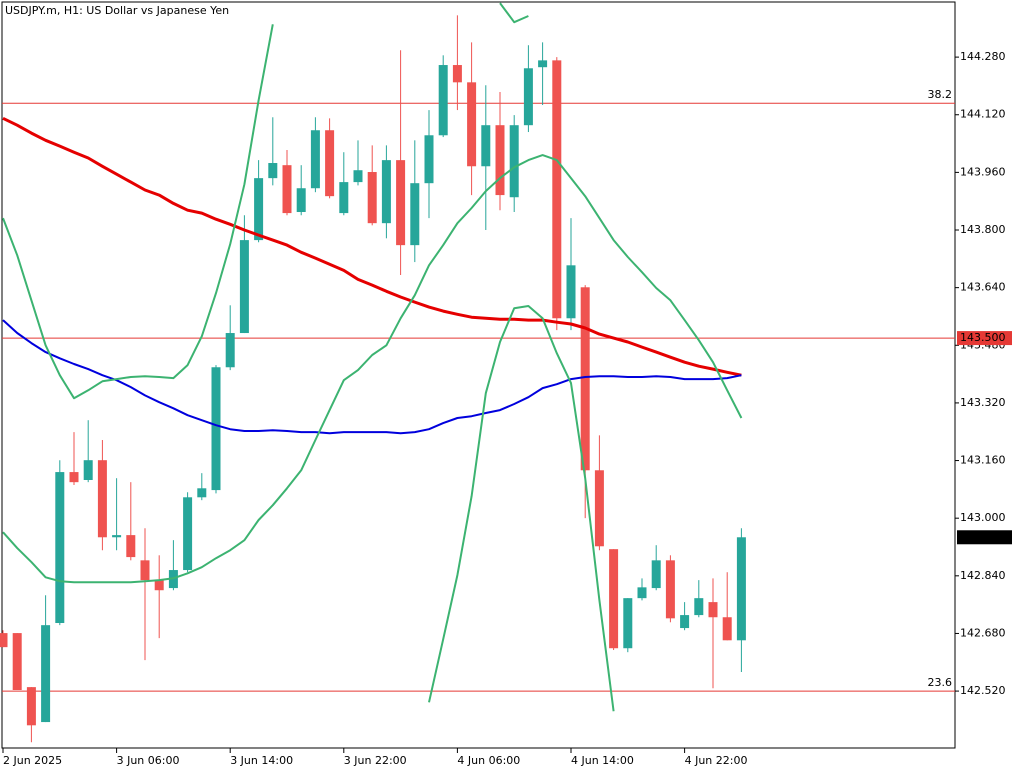  I want to click on x-tick-label: 4 Jun 06:00, so click(488, 760).